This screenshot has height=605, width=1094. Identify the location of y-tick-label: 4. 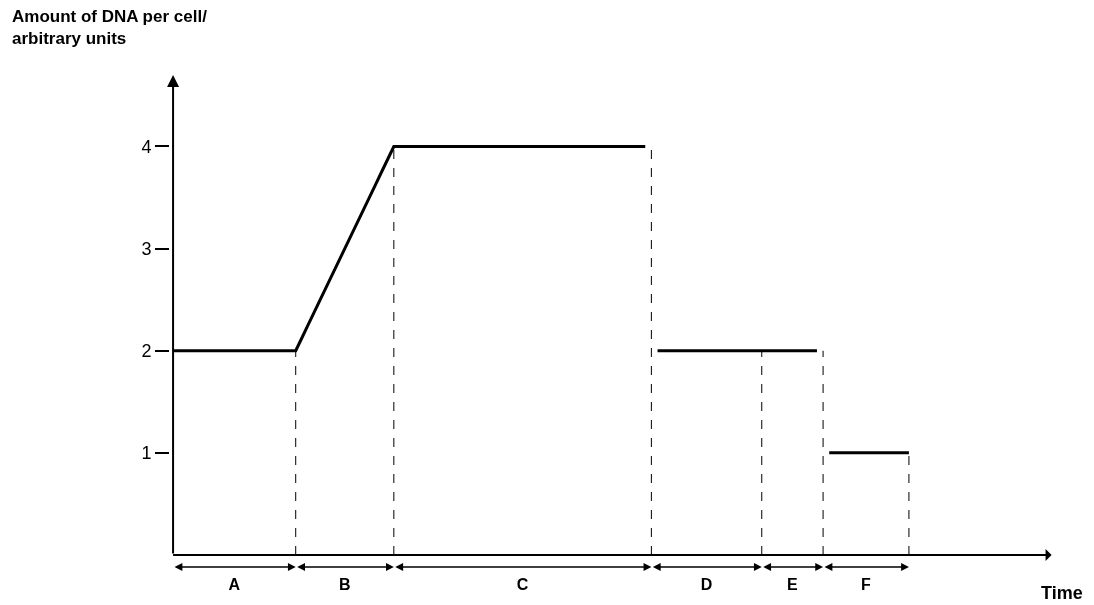
(146, 146).